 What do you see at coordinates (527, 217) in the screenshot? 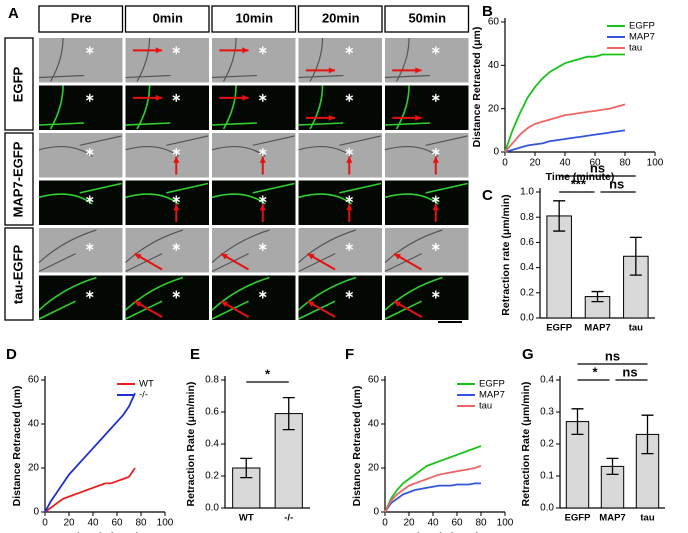
I see `y-tick-label: 0.8` at bounding box center [527, 217].